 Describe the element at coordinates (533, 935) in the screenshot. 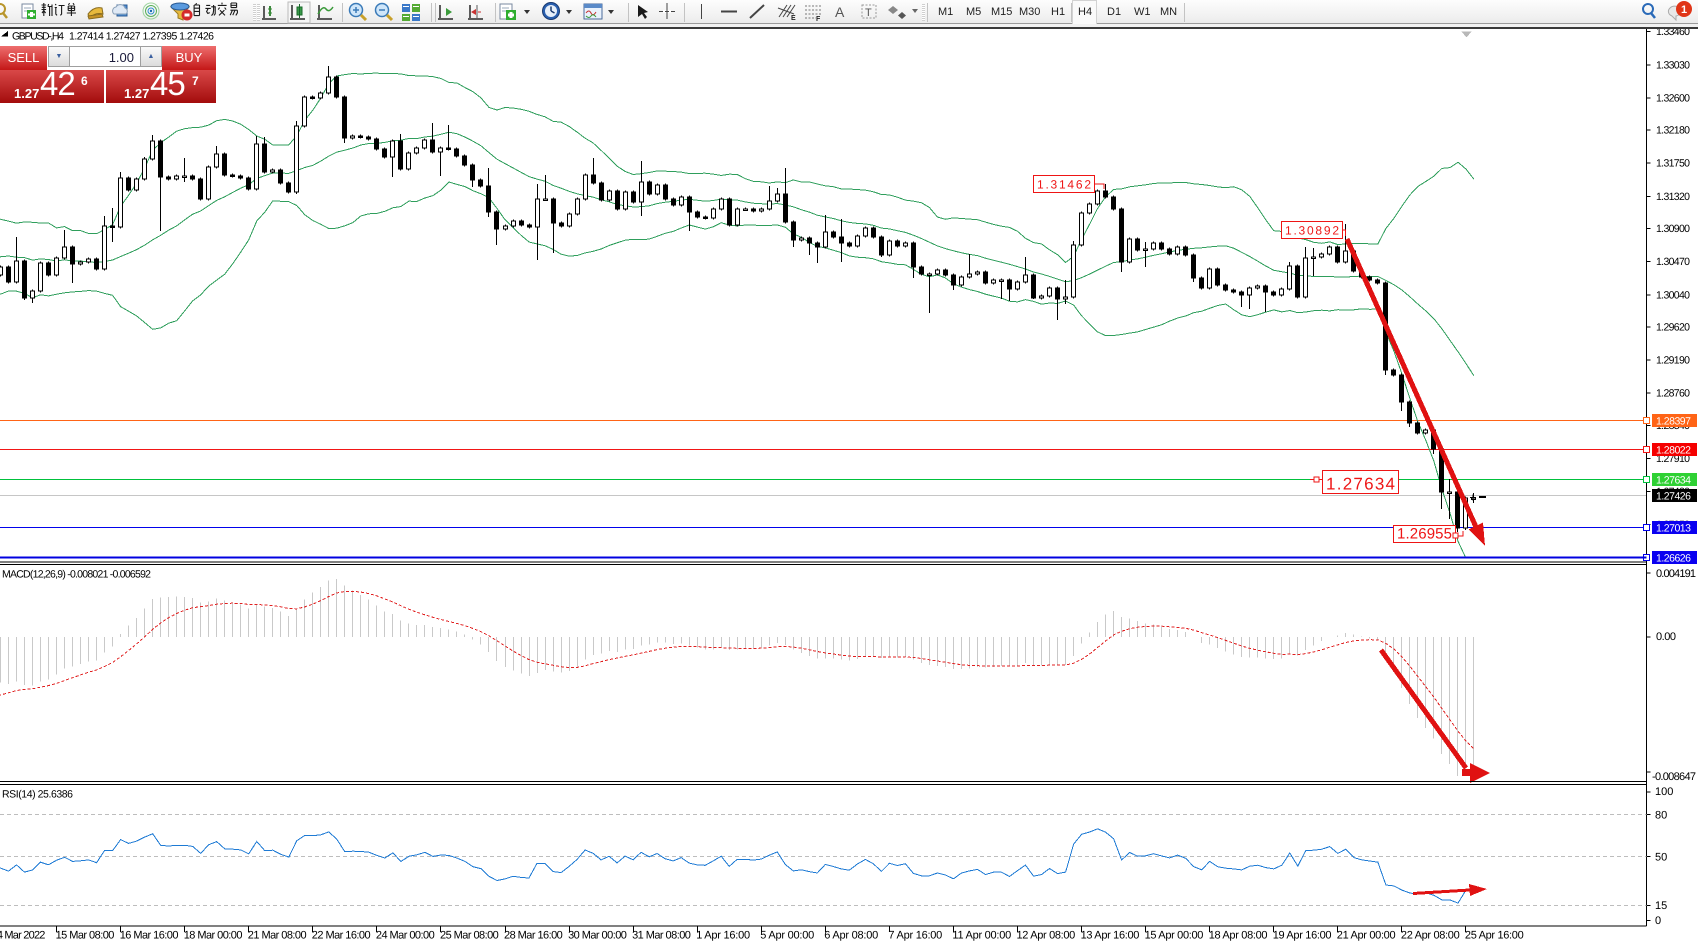

I see `svg-text: 28 Mar 16:00` at that location.